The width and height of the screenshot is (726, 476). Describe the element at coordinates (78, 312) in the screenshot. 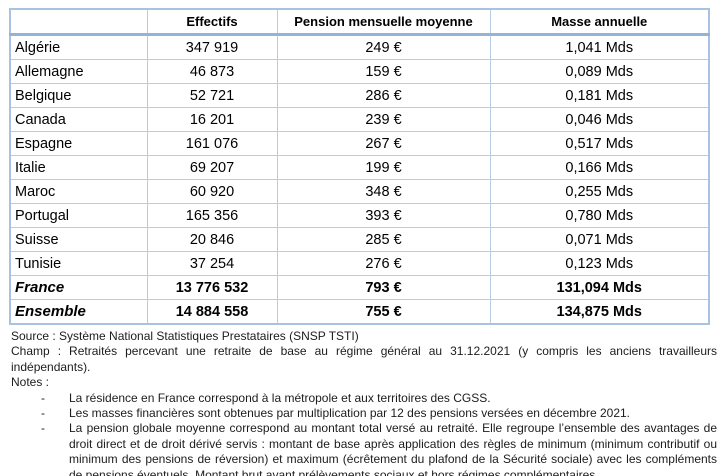

I see `country-cell: Ensemble` at that location.